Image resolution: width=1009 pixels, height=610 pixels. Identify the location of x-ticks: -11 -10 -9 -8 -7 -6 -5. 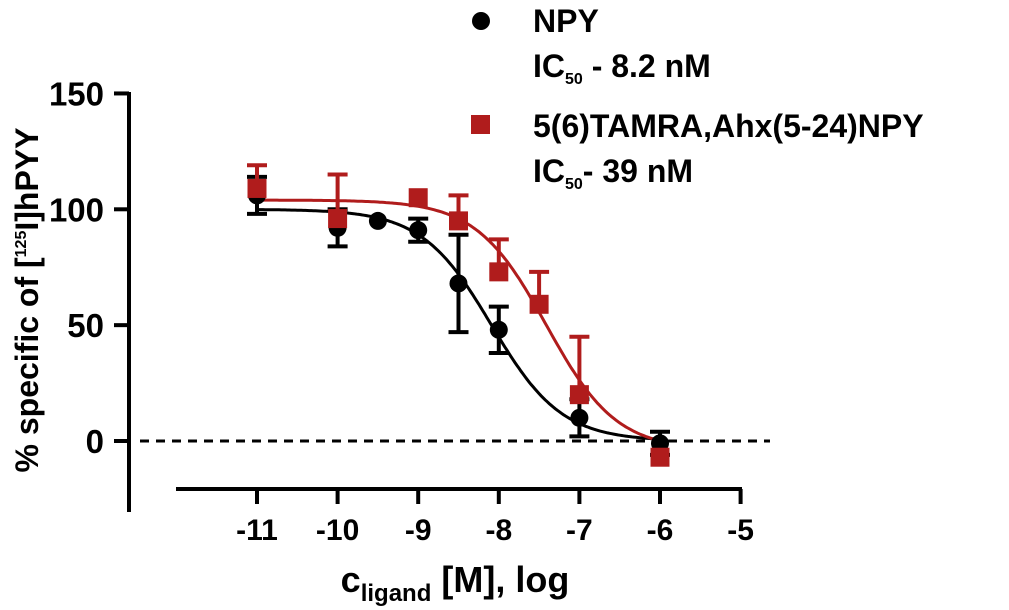
(495, 518).